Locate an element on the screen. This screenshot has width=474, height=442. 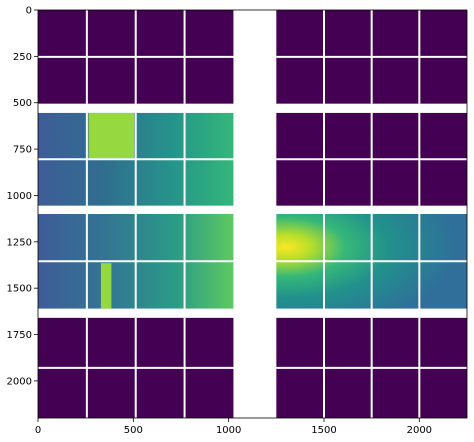
x-tick-label: 2000 is located at coordinates (419, 430).